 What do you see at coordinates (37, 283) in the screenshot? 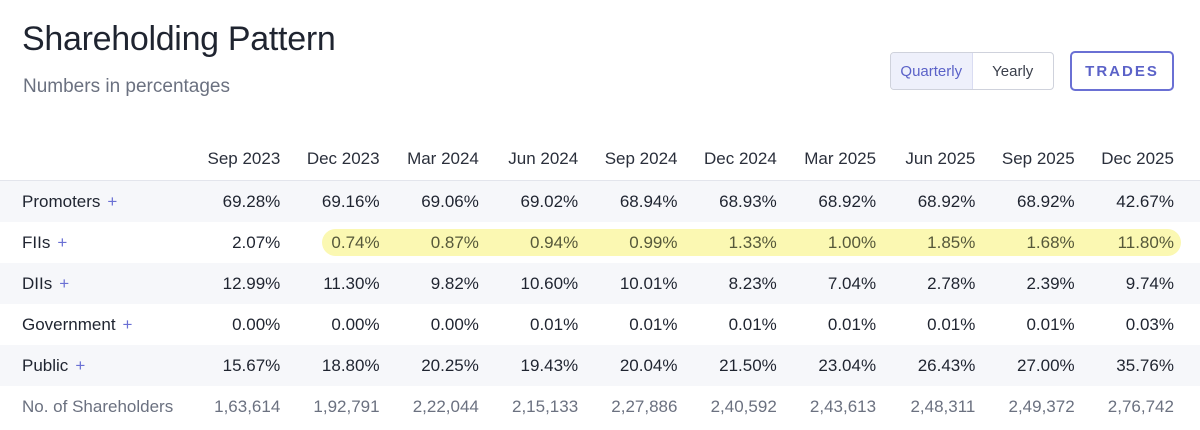
I see `row-label-text: DIIs` at bounding box center [37, 283].